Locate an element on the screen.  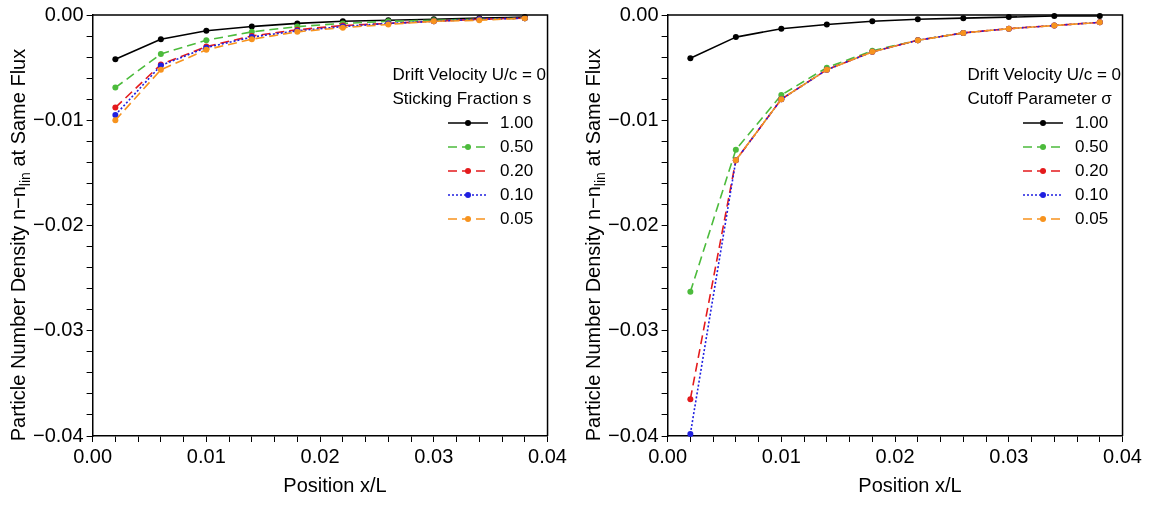
legend-title: Cutoff Parameter σ is located at coordinates (1040, 99).